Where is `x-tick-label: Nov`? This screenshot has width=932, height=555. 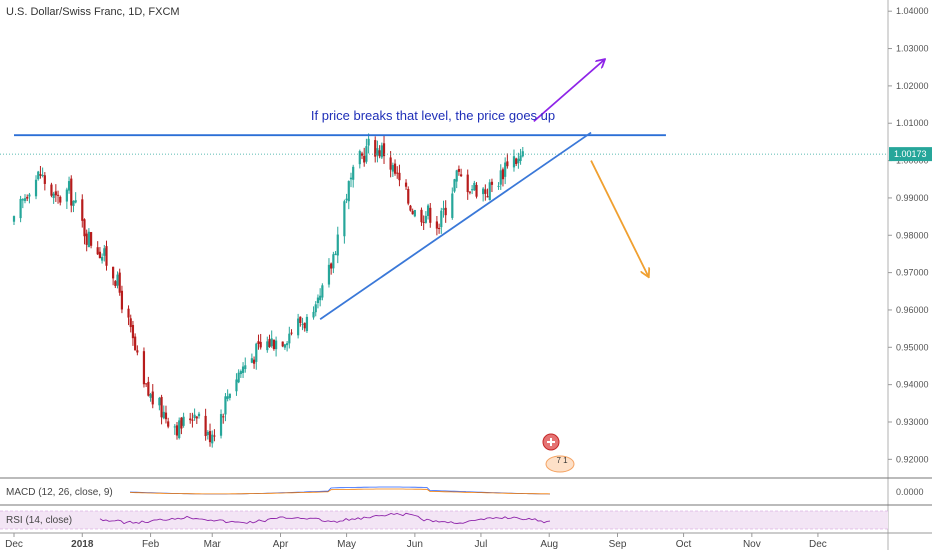 x-tick-label: Nov is located at coordinates (752, 544).